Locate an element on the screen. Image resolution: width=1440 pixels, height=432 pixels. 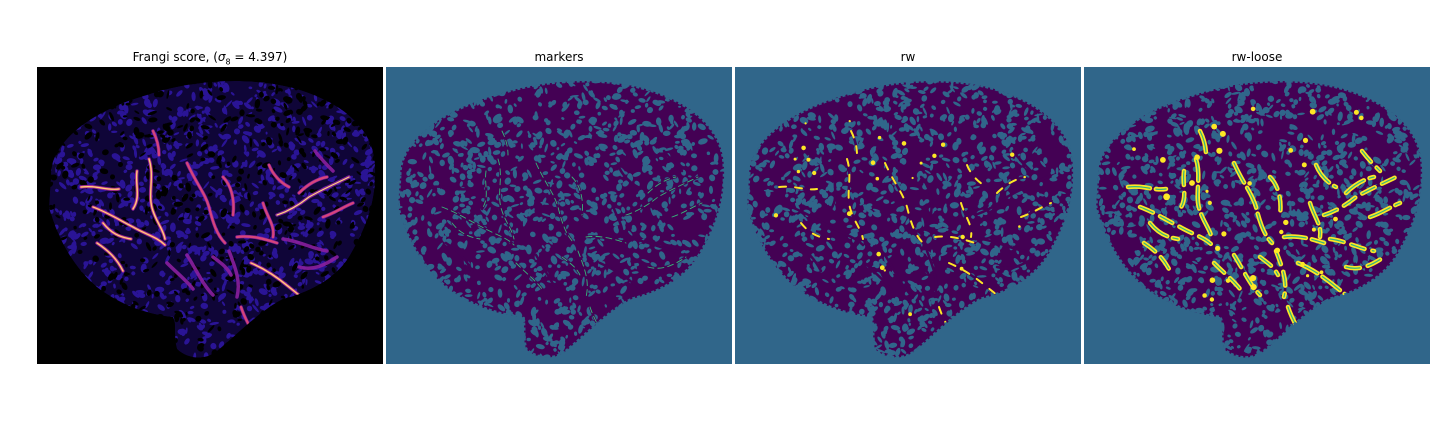
panel-title: rw is located at coordinates (908, 57).